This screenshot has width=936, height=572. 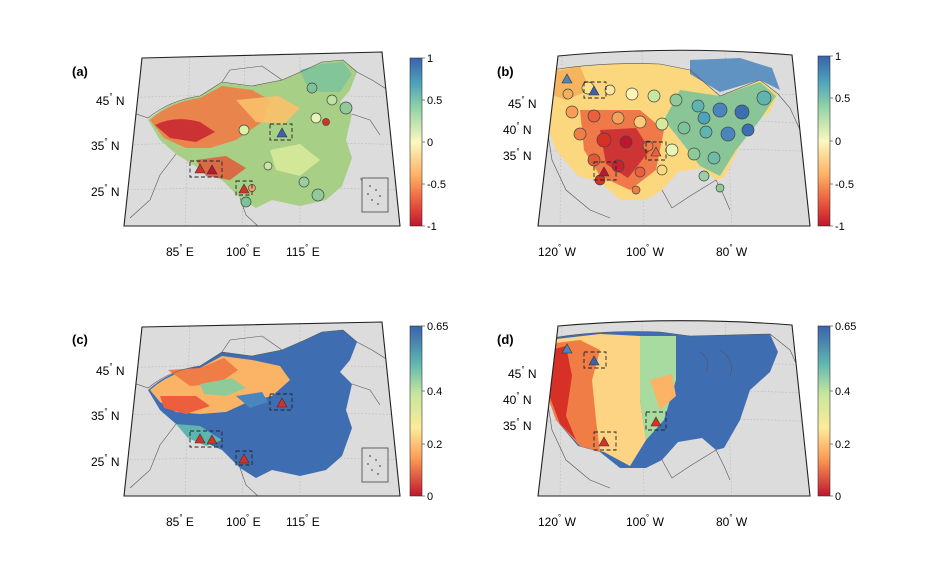 I want to click on panel-c-lat-tick-25: 25° N, so click(x=105, y=461).